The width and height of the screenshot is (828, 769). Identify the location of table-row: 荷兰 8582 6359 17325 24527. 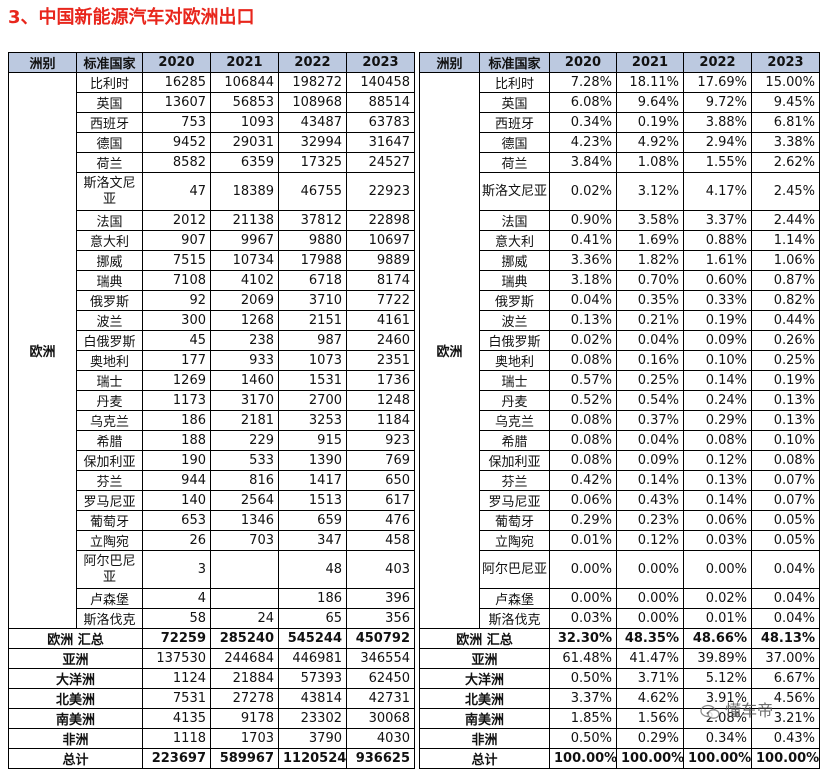
(212, 162).